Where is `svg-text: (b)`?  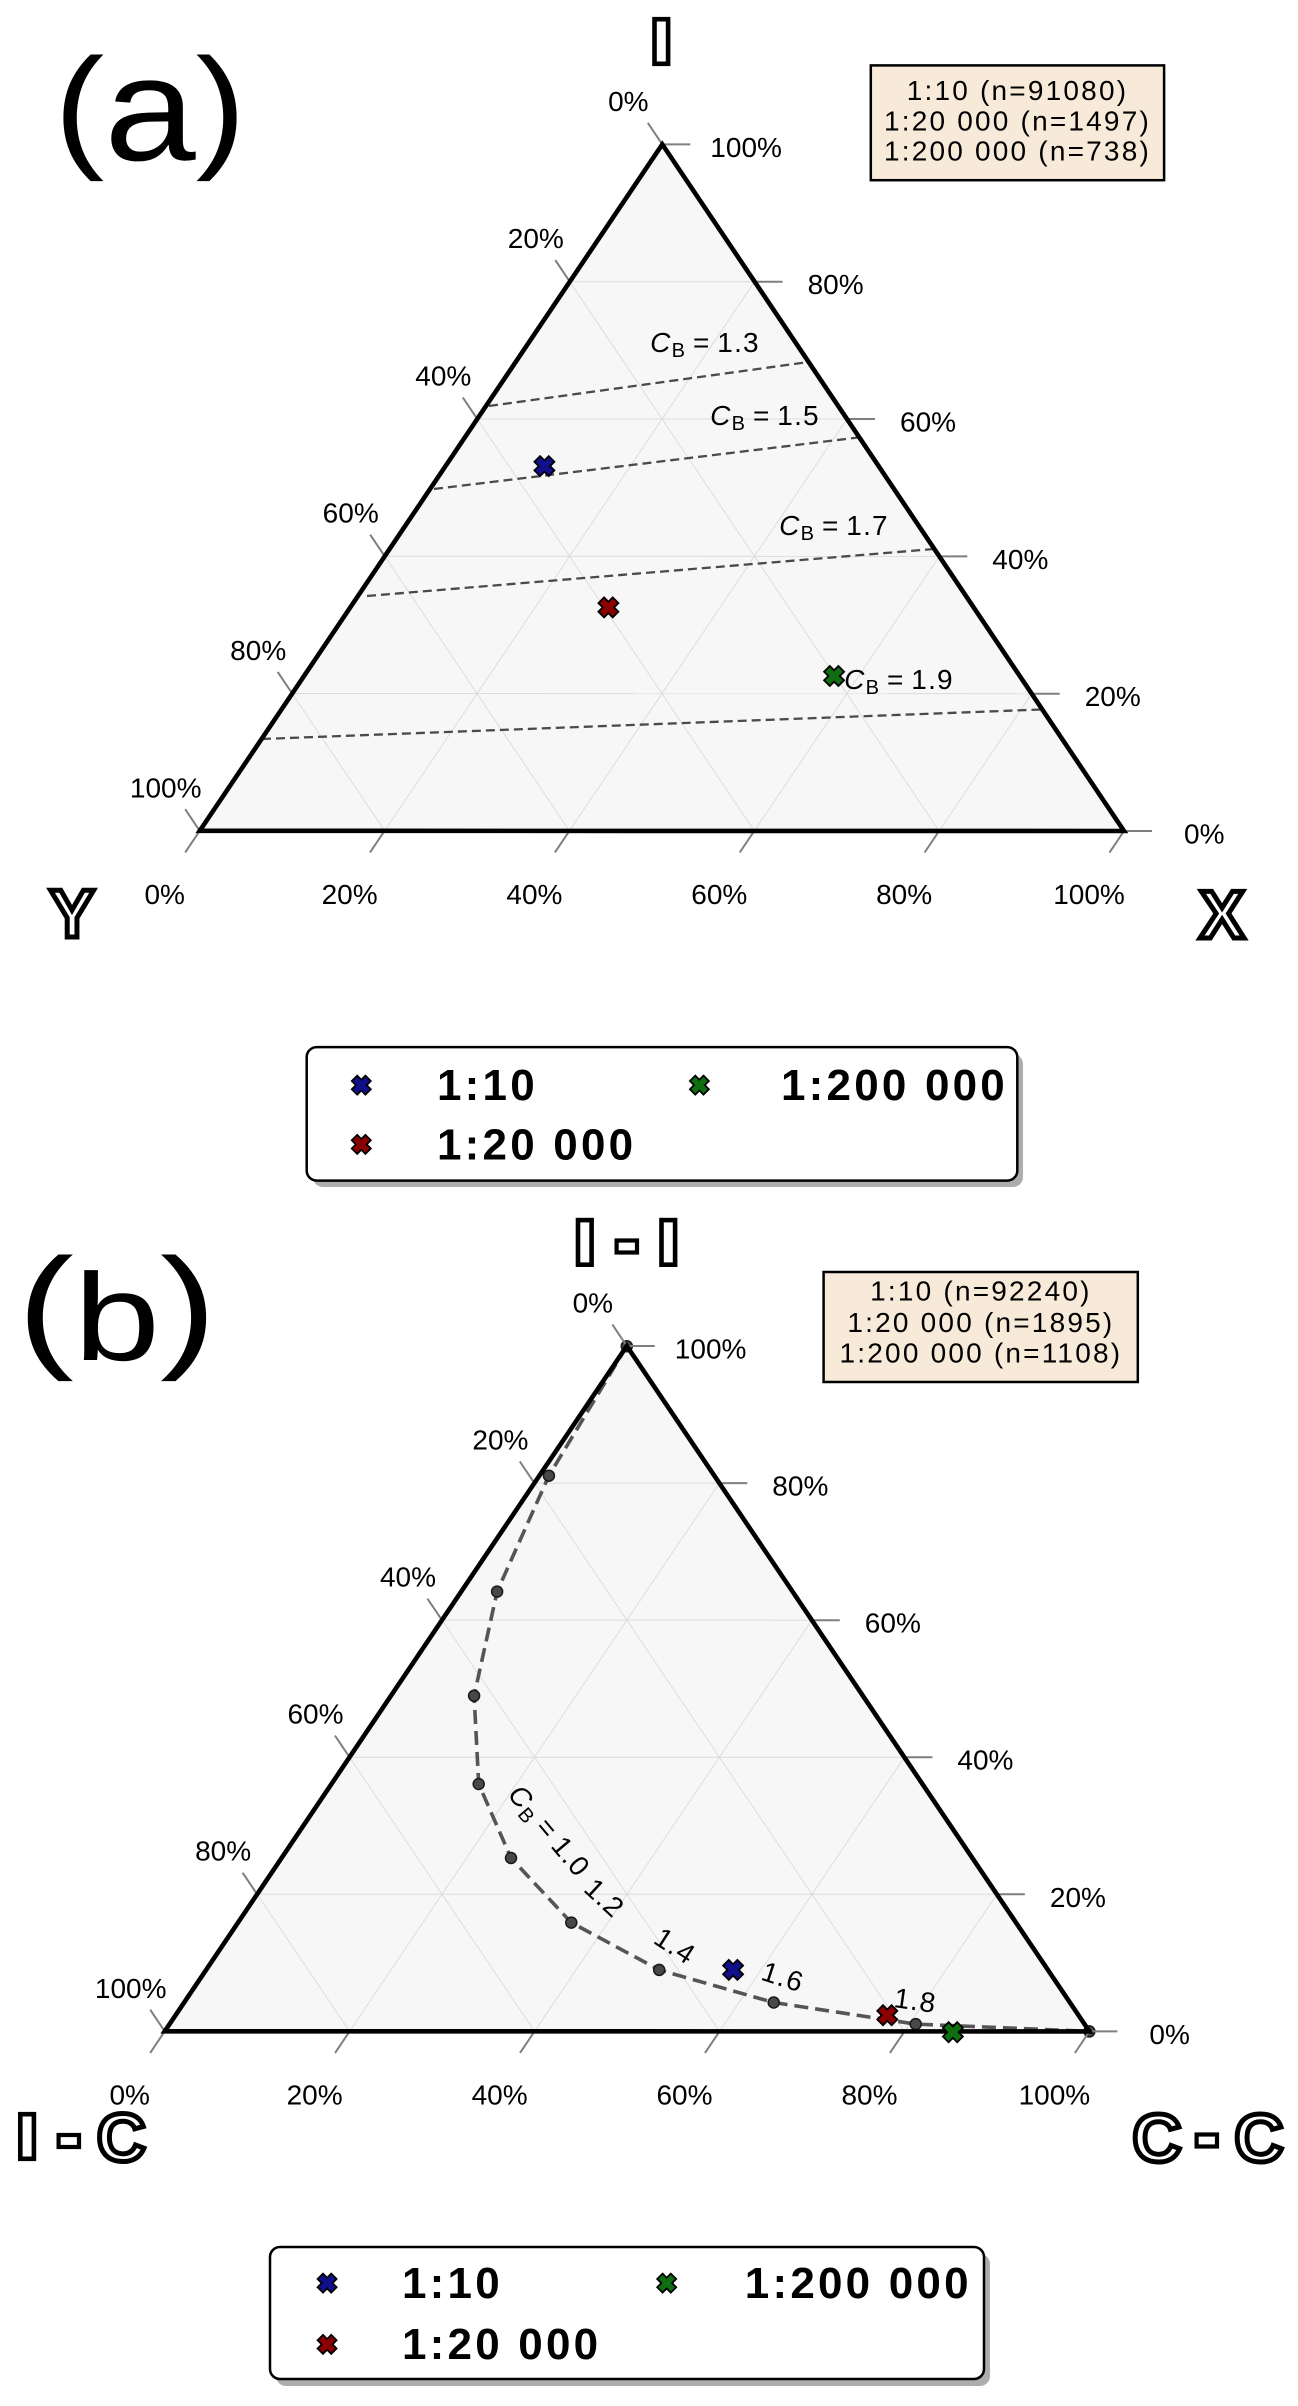
svg-text: (b) is located at coordinates (116, 1308).